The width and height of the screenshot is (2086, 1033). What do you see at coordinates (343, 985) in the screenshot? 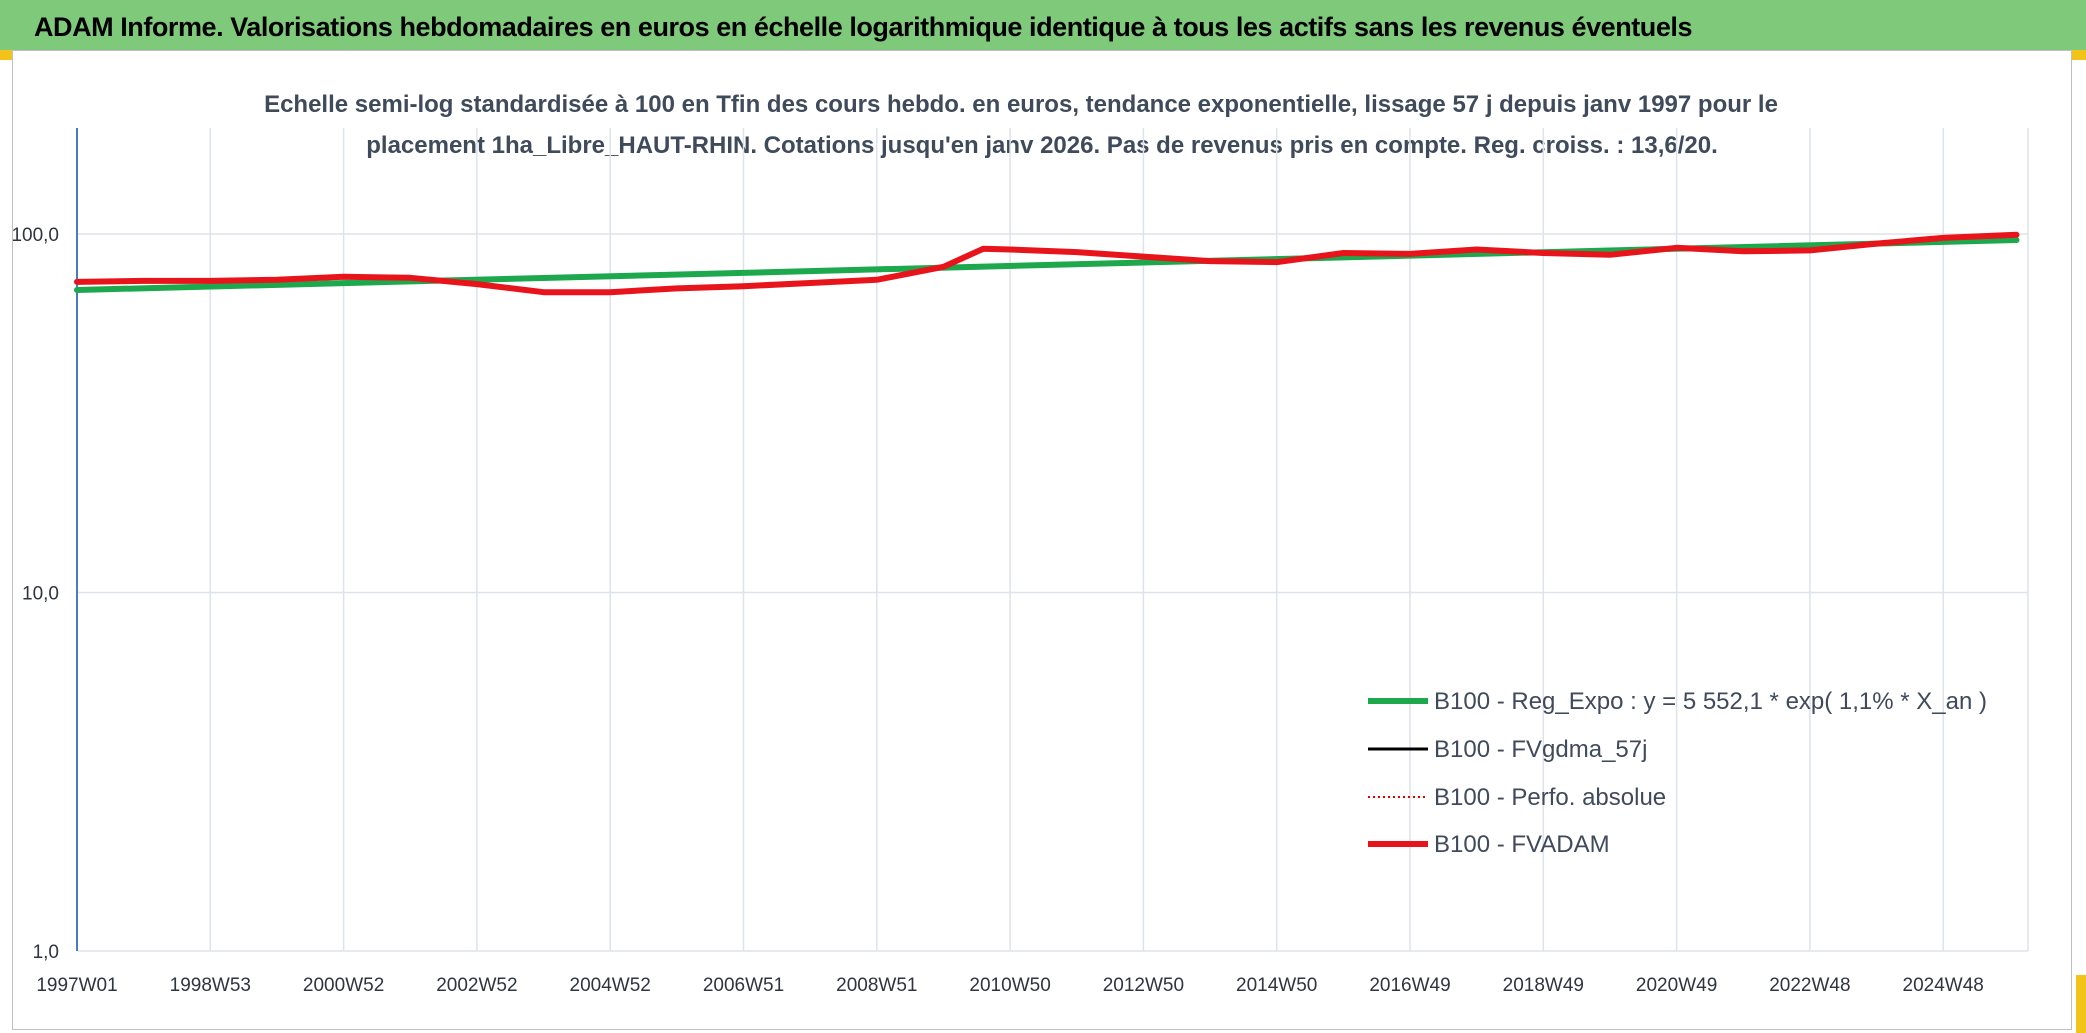
I see `x-tick-label: 2000W52` at bounding box center [343, 985].